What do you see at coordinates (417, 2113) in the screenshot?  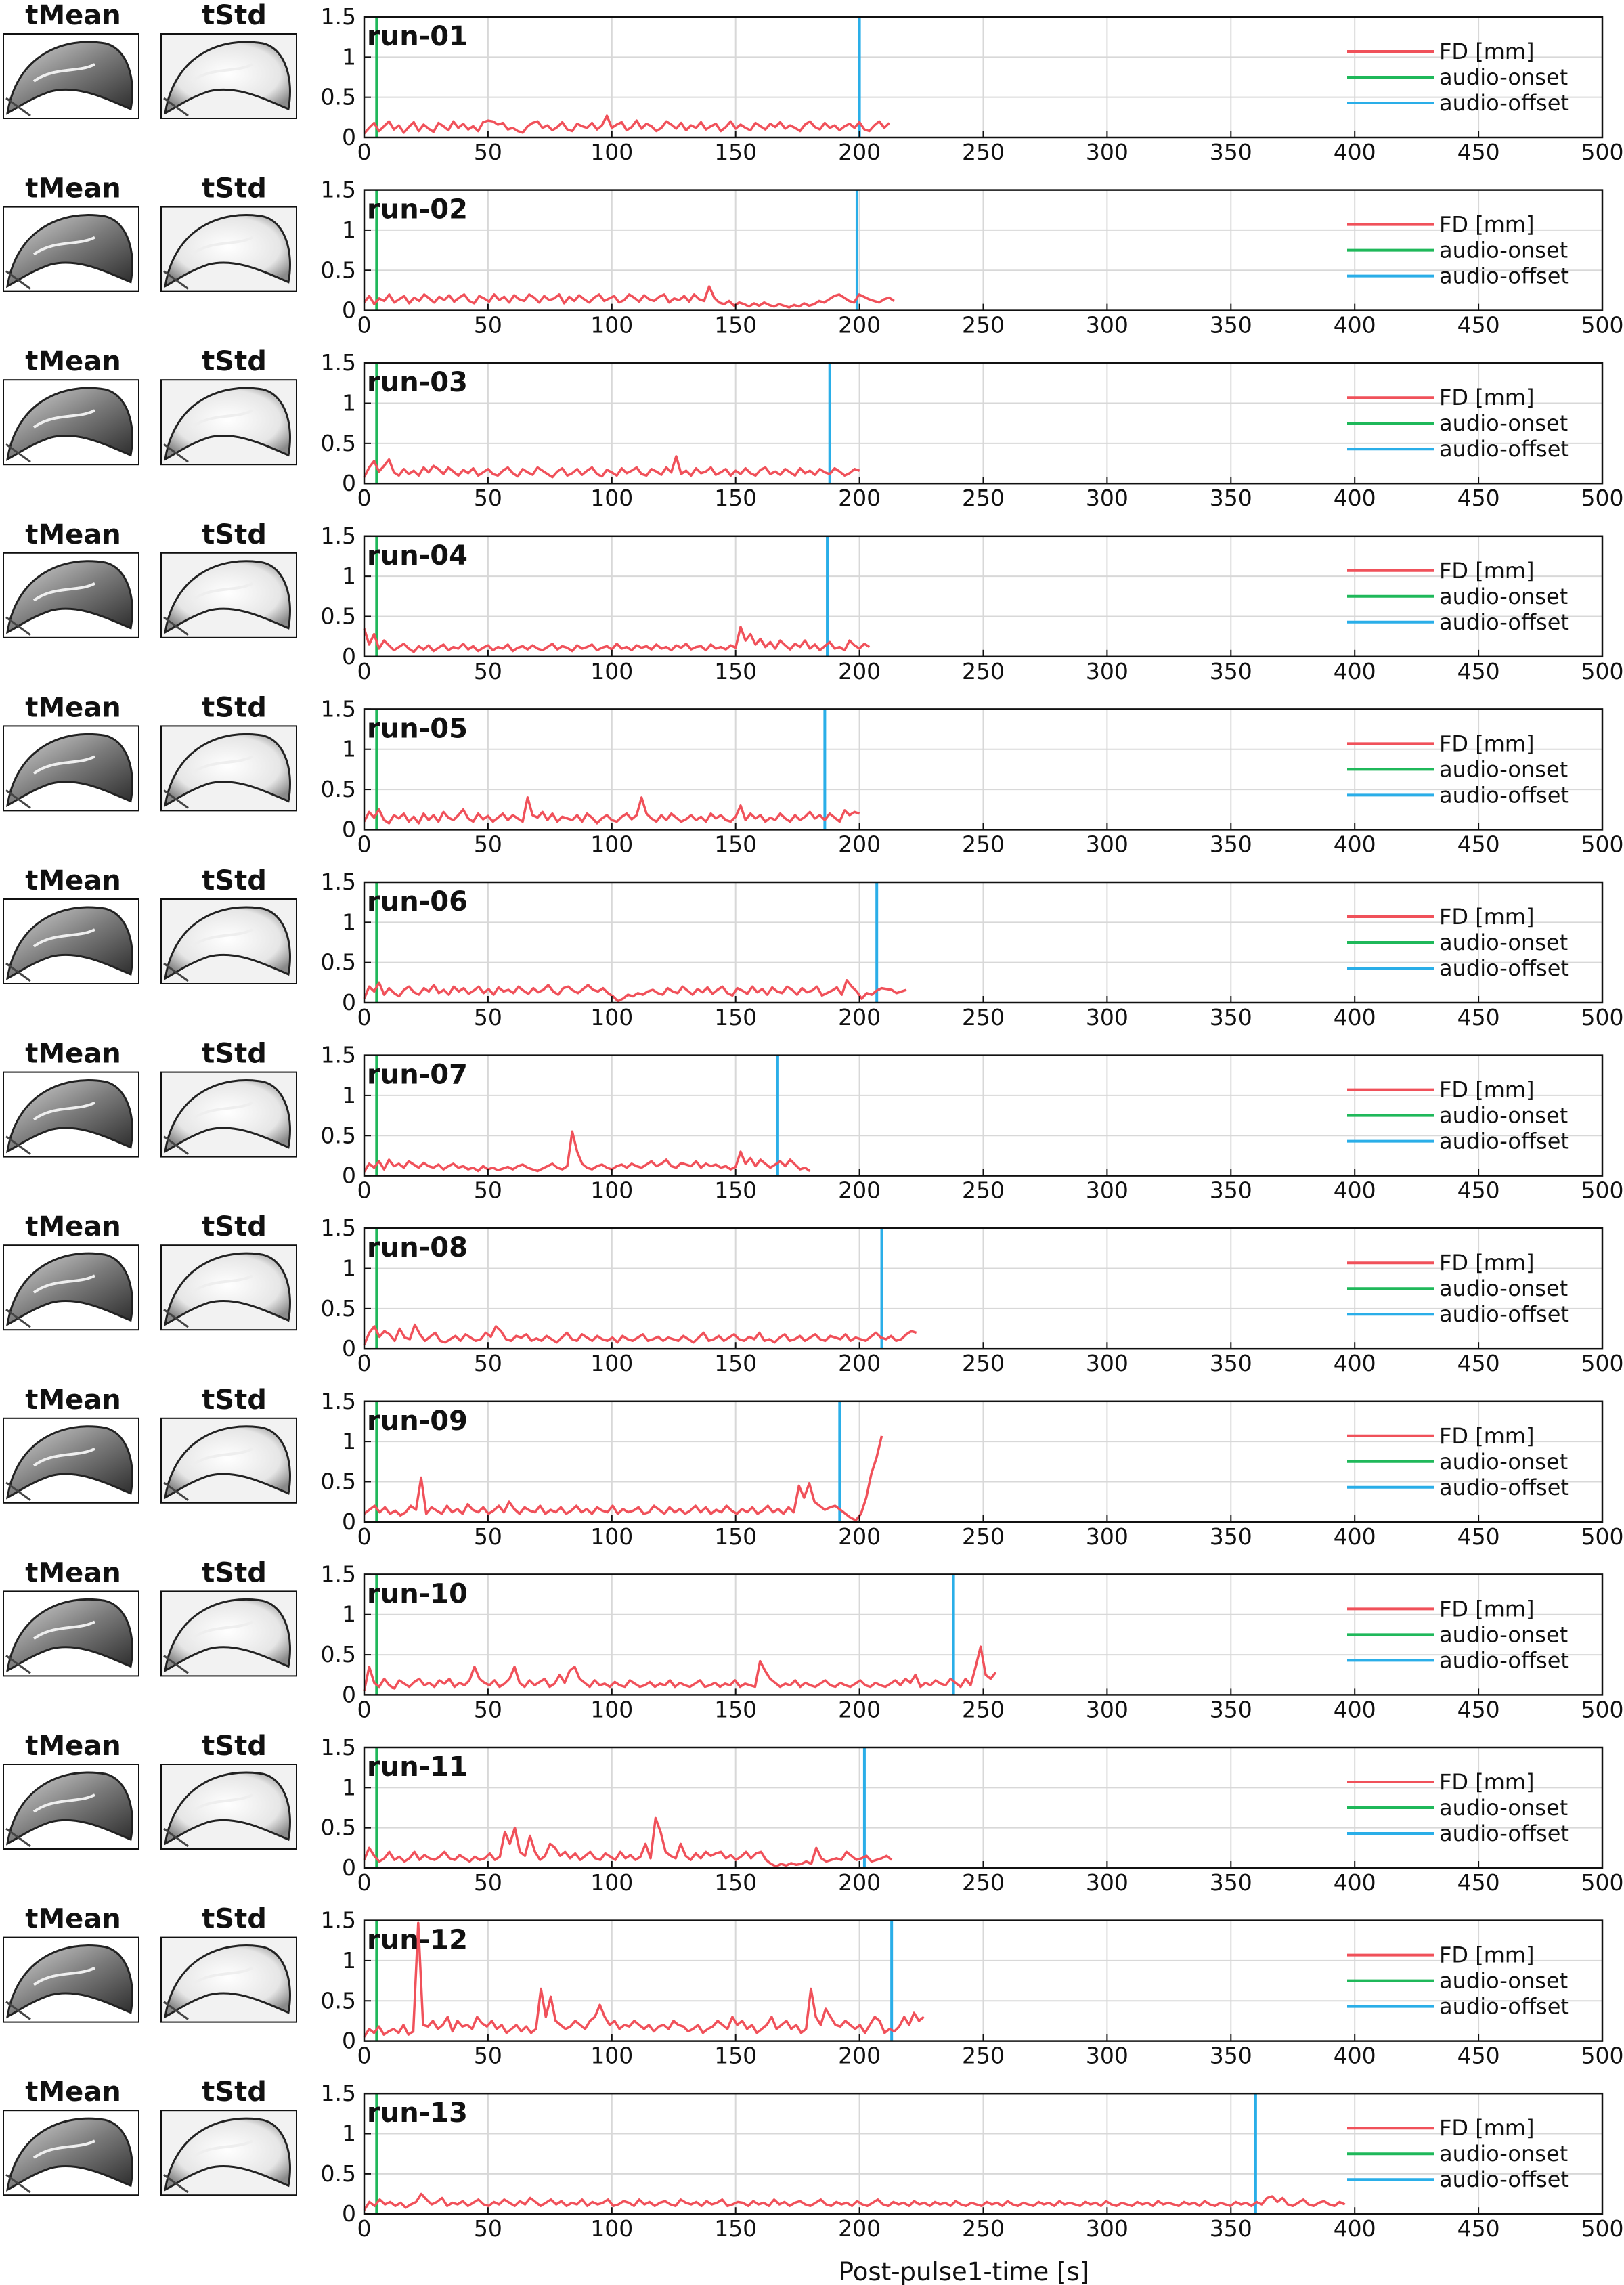 I see `run-label: run-13` at bounding box center [417, 2113].